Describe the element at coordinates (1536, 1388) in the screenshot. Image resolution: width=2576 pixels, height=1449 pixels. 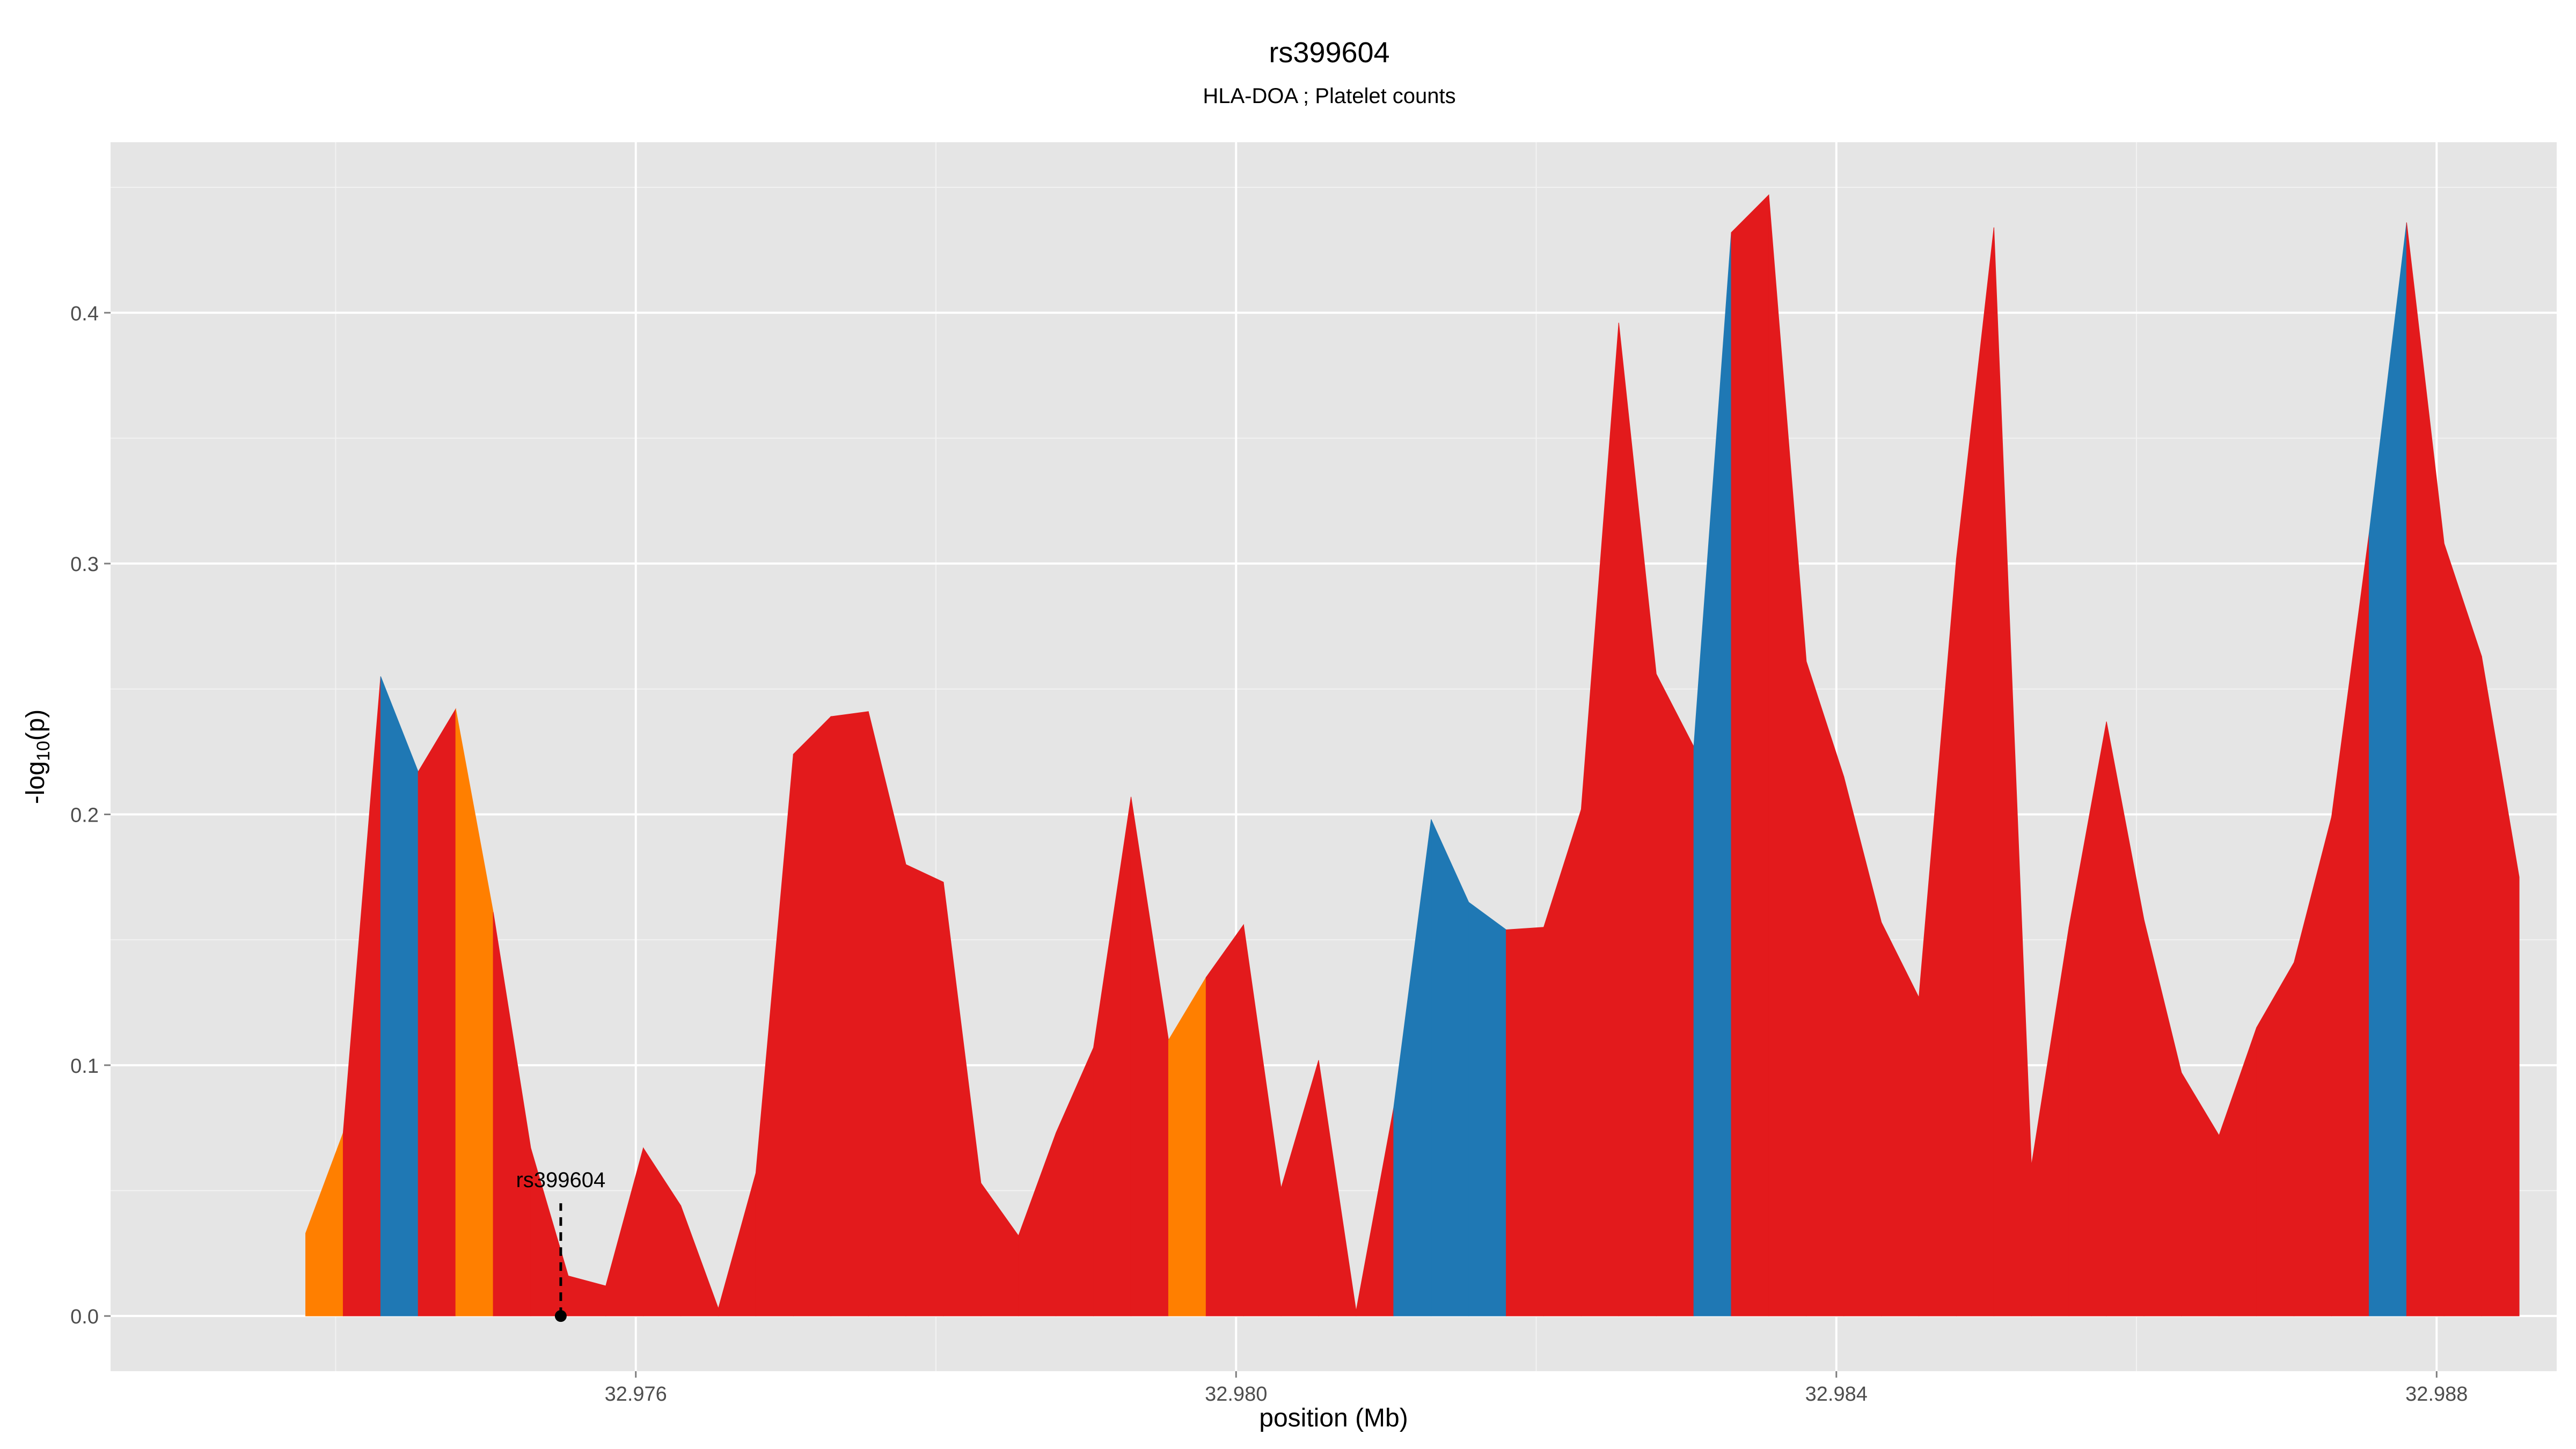
I see `x-axis-ticks: 32.976 32.980 32.984 32.988` at that location.